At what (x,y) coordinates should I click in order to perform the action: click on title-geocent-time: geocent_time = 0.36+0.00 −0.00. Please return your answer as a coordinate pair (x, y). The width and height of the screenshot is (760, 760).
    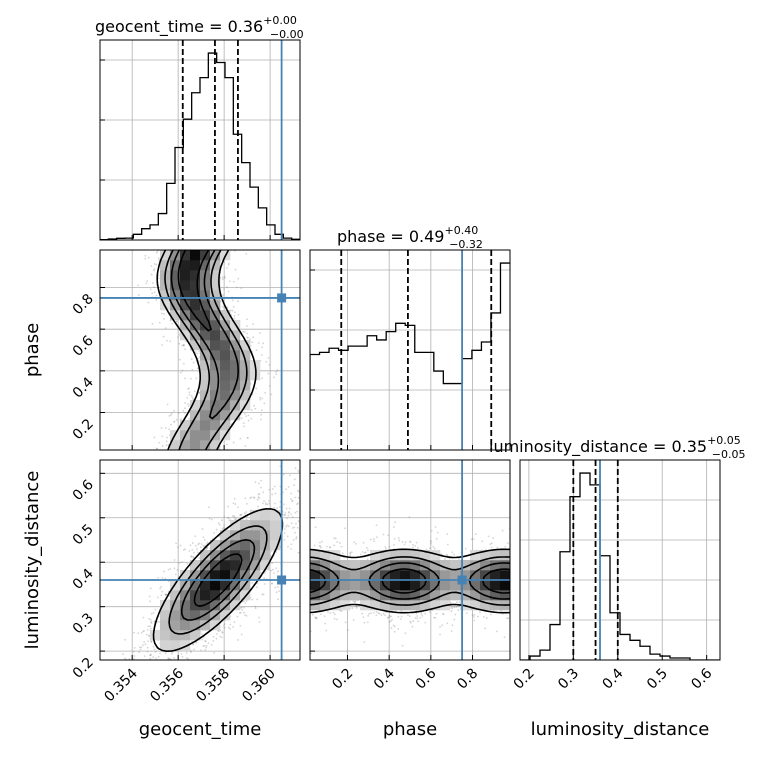
    Looking at the image, I should click on (199, 27).